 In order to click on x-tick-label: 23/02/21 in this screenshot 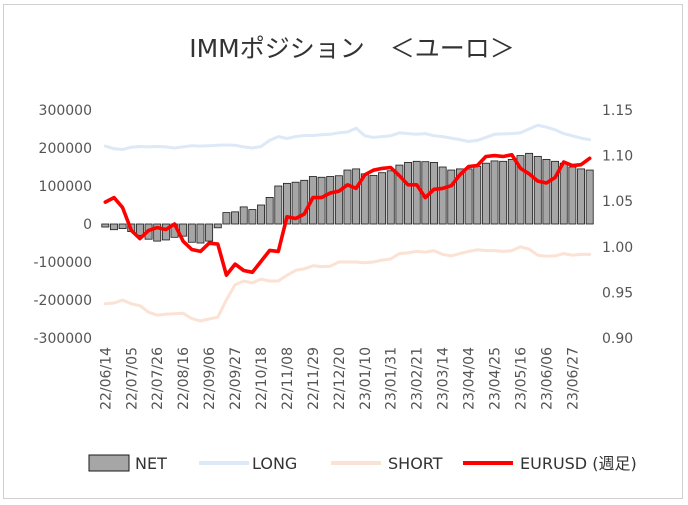, I will do `click(418, 378)`.